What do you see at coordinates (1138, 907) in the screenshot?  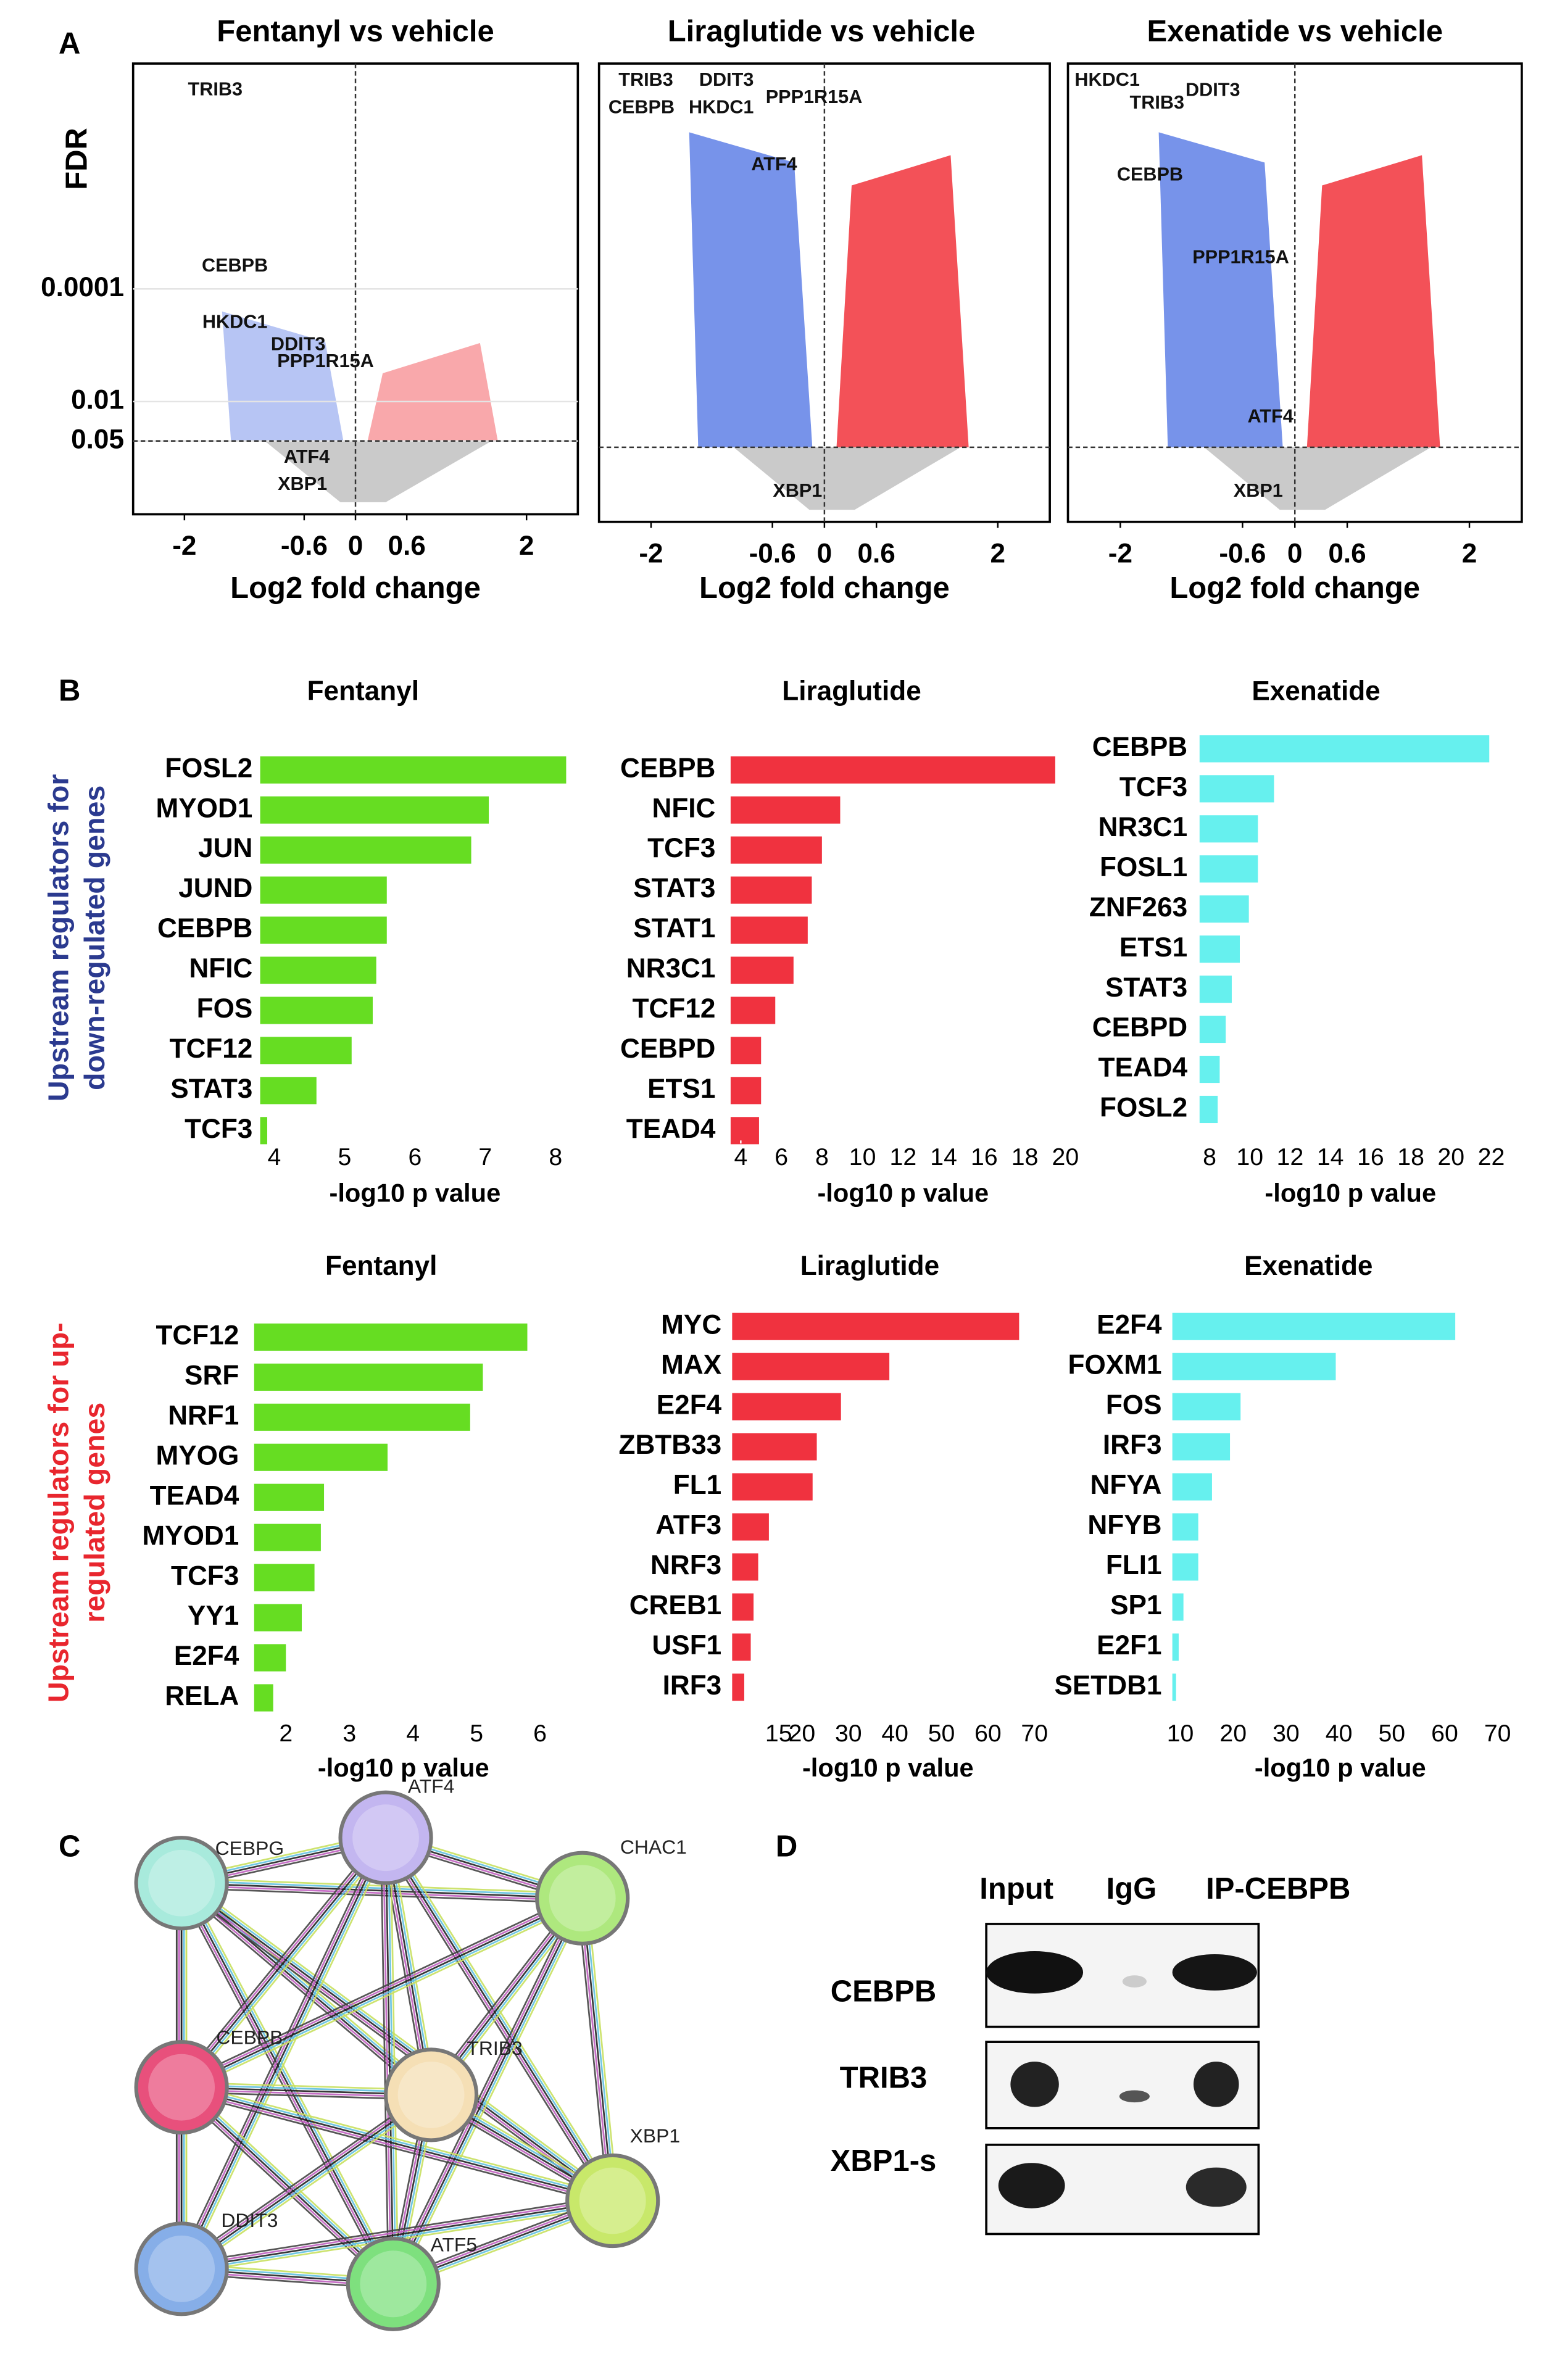 I see `category-label: ZNF263` at bounding box center [1138, 907].